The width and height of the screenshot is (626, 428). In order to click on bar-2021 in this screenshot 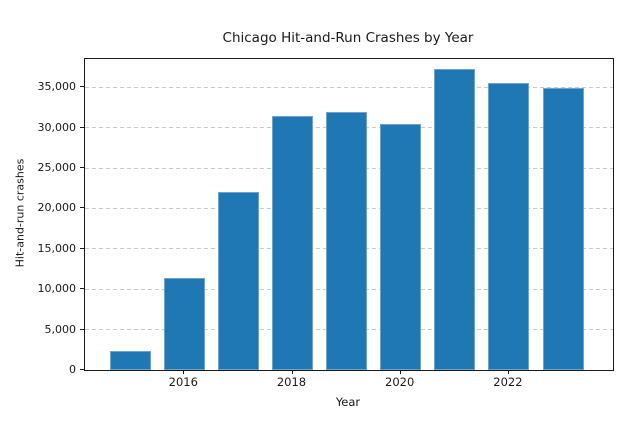, I will do `click(455, 219)`.